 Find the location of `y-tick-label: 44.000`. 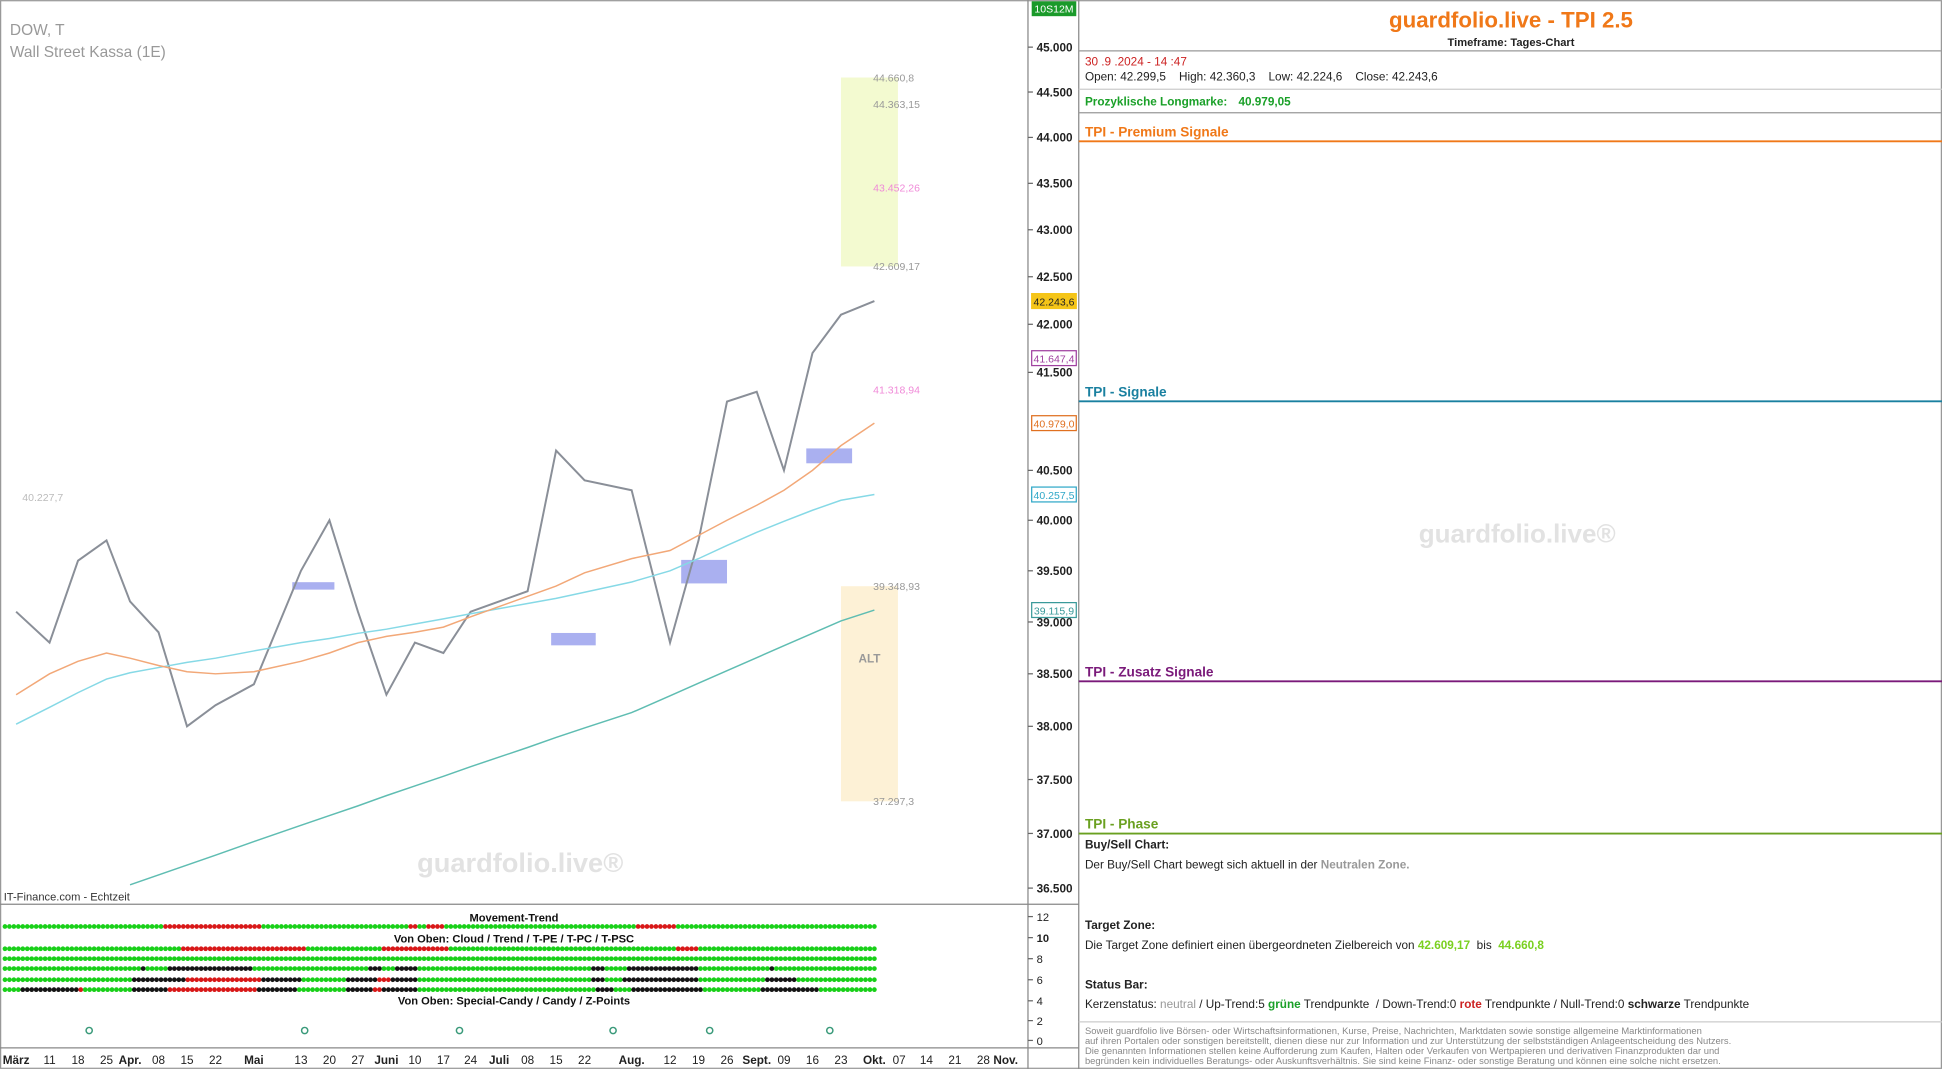

y-tick-label: 44.000 is located at coordinates (1055, 138).